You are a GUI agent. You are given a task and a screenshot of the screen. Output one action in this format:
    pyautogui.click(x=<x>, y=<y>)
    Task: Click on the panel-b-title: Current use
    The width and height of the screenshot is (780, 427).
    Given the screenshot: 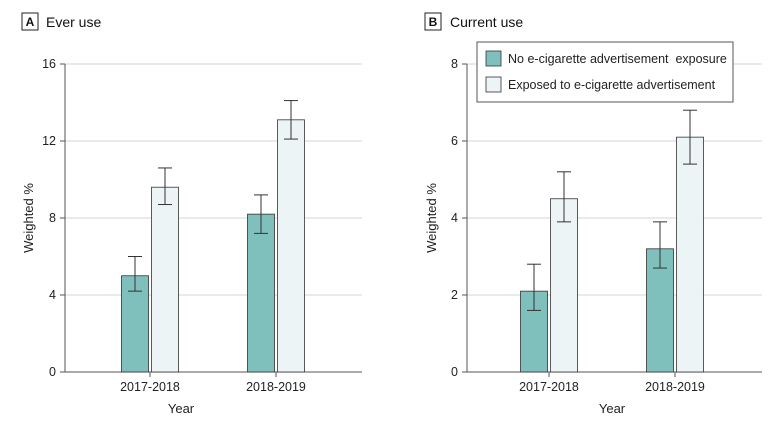 What is the action you would take?
    pyautogui.click(x=486, y=22)
    